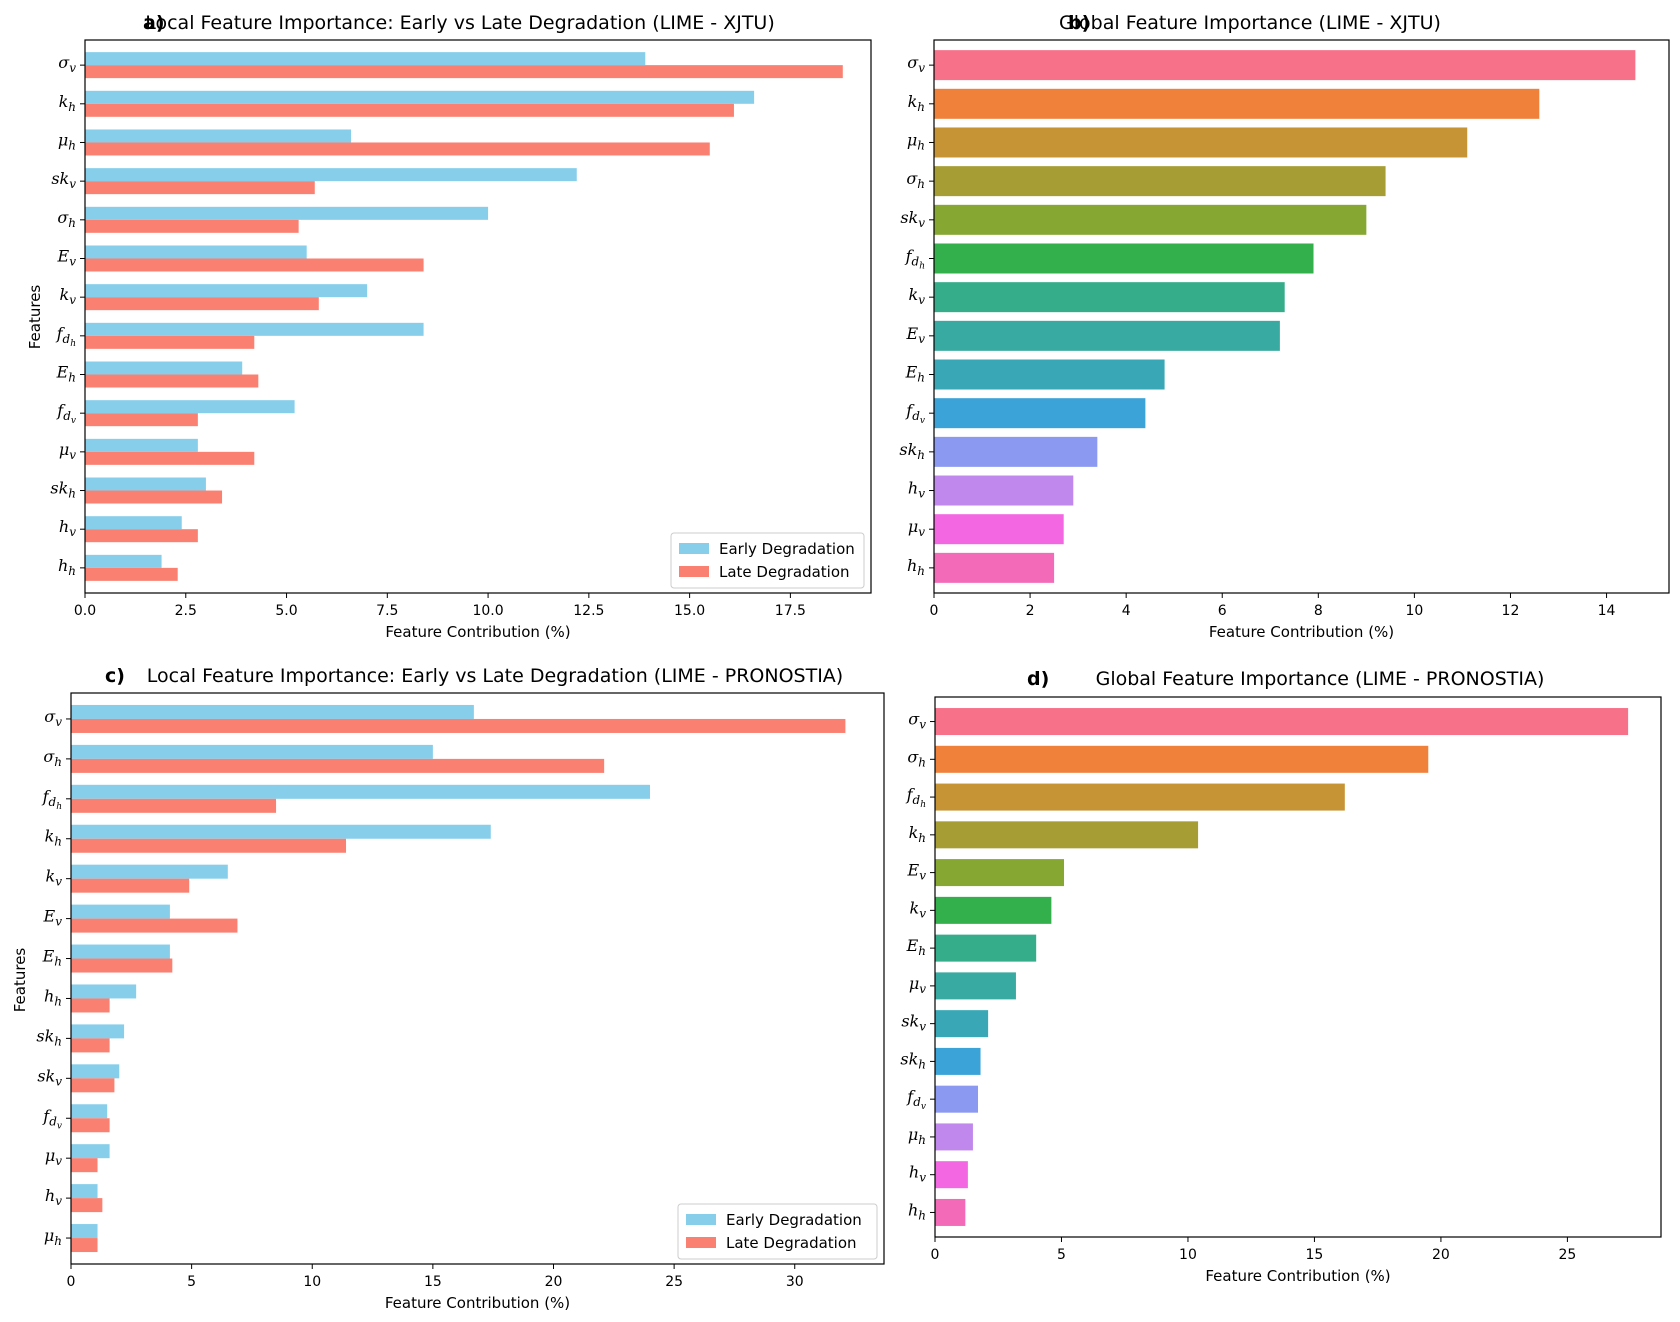 This screenshot has height=1322, width=1680. What do you see at coordinates (689, 611) in the screenshot?
I see `x-tick-label: 15.0` at bounding box center [689, 611].